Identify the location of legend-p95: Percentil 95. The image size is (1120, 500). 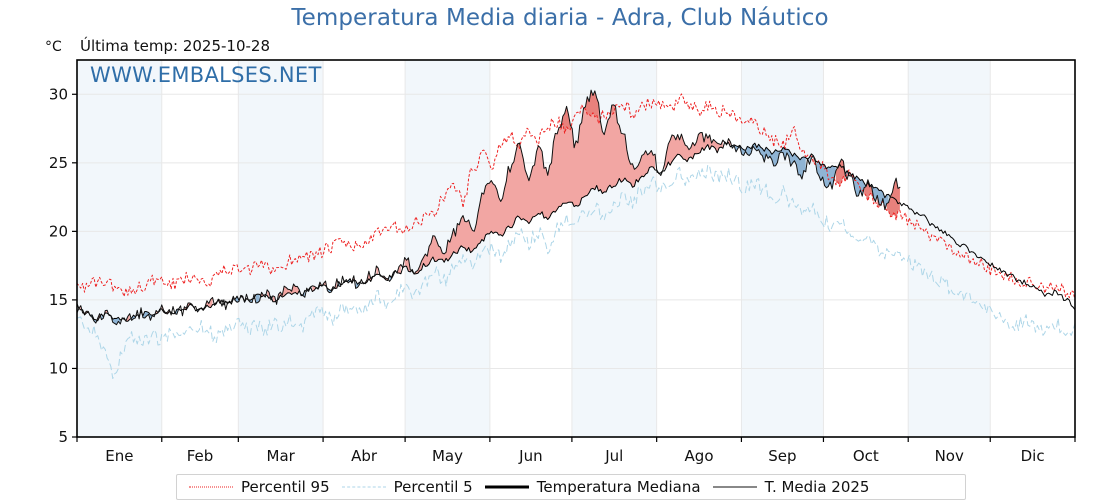
(253, 487).